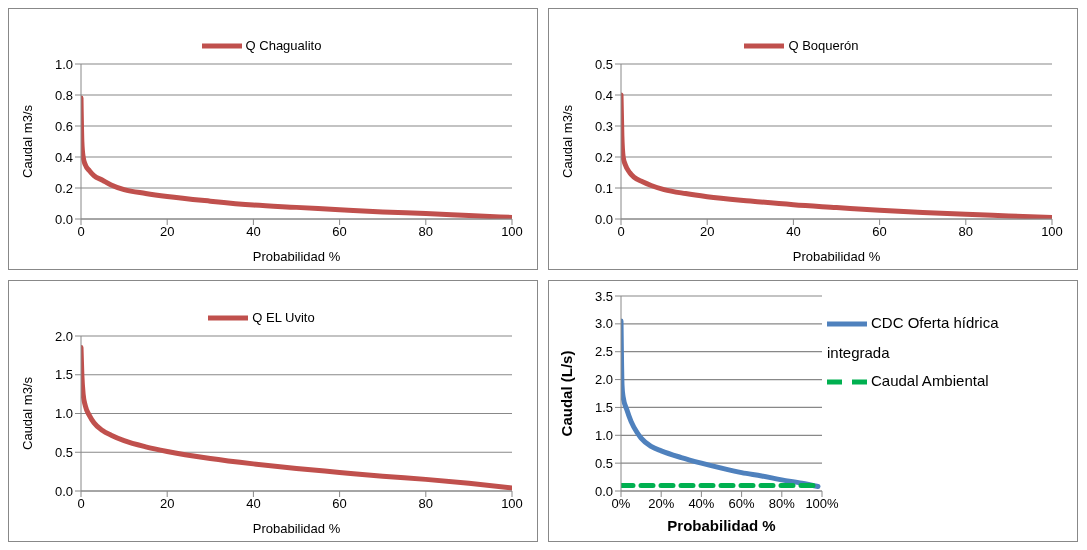  Describe the element at coordinates (930, 381) in the screenshot. I see `legend-label: Caudal Ambiental` at that location.